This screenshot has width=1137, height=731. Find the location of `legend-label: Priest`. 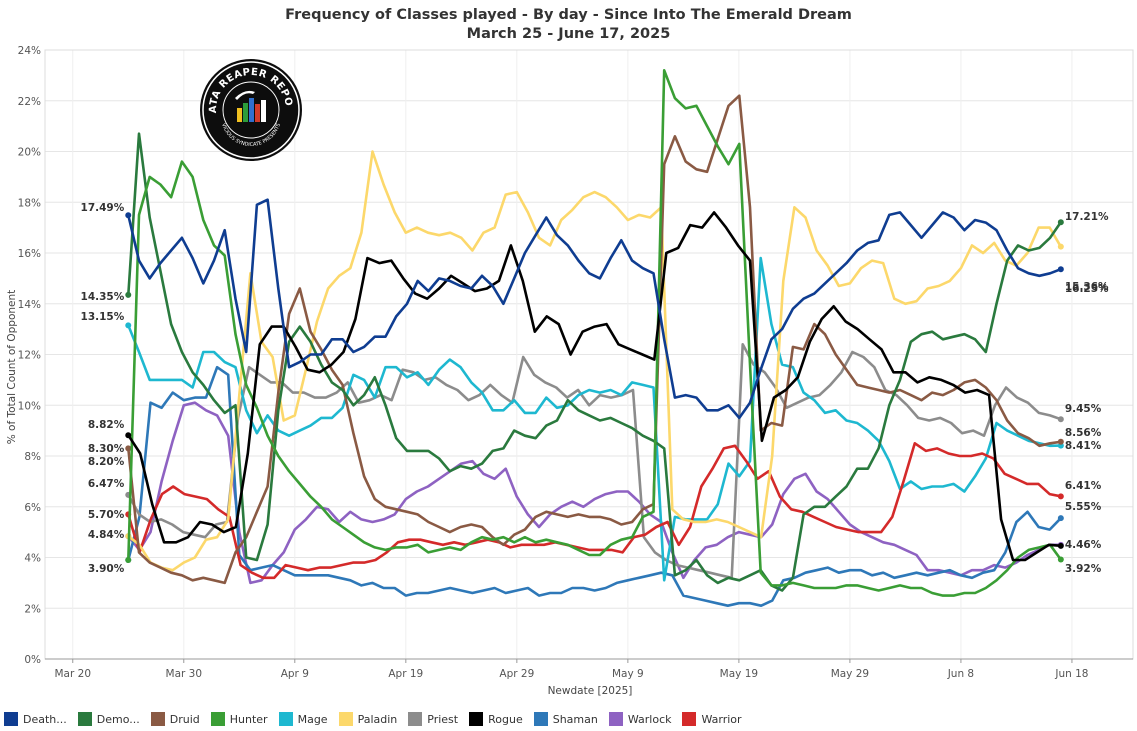

legend-label: Priest is located at coordinates (443, 719).